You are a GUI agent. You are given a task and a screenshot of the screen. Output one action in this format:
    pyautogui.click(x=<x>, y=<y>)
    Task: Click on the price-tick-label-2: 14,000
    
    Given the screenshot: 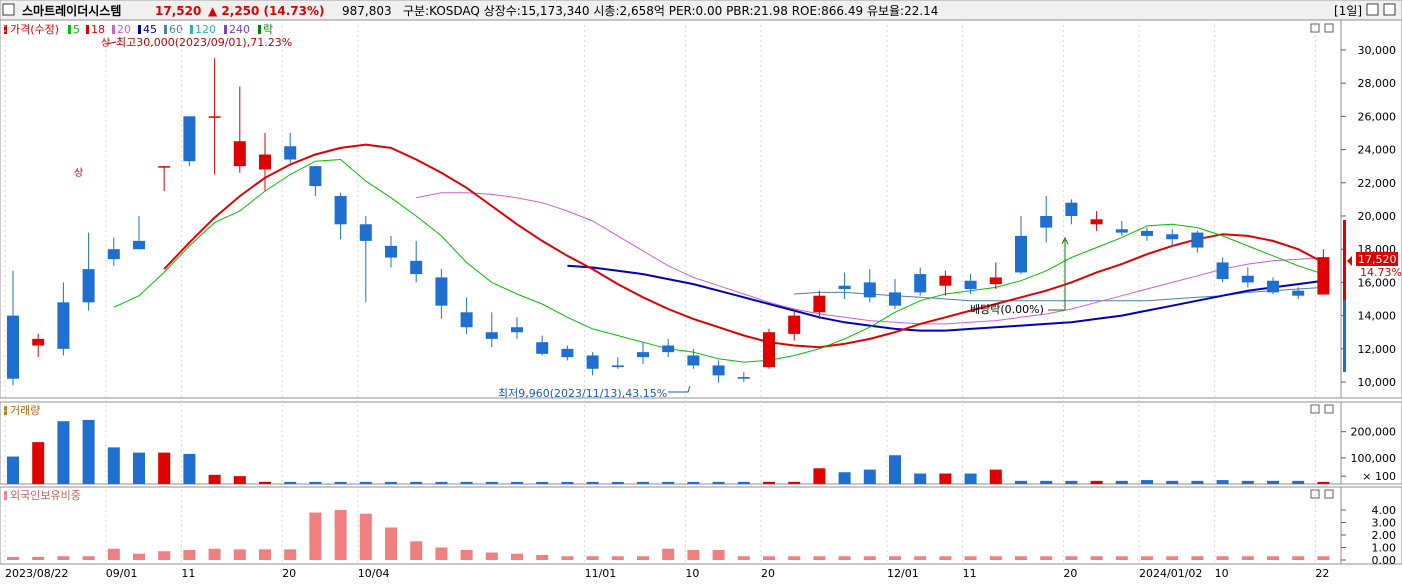 What is the action you would take?
    pyautogui.click(x=1377, y=316)
    